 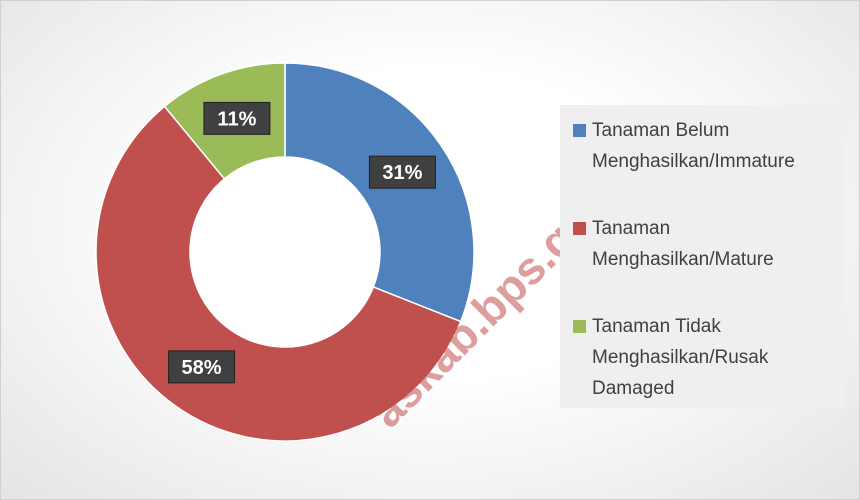 I want to click on data-label: 31%, so click(x=402, y=173).